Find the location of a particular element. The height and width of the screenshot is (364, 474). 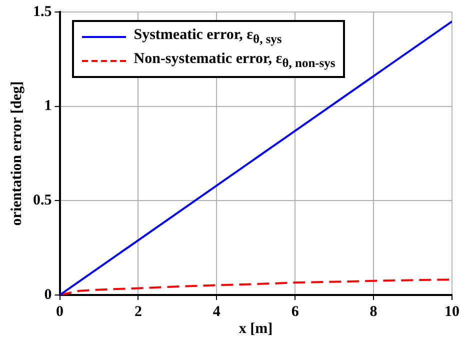

y-tick-label: 1 is located at coordinates (48, 106).